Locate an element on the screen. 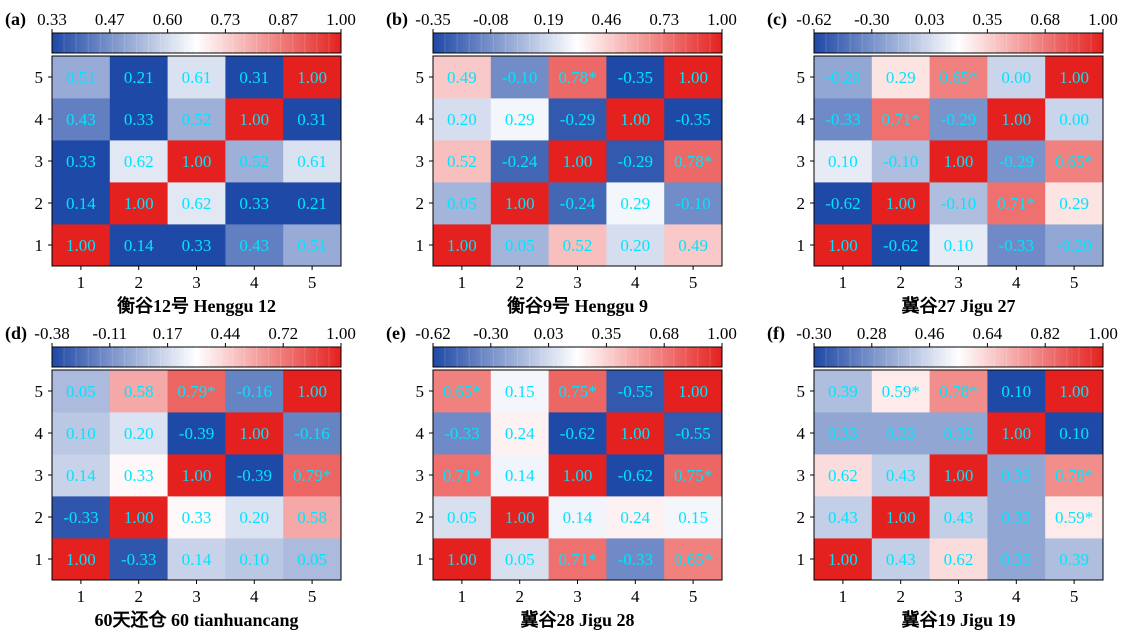 The image size is (1123, 634). cell-value-label: 0.10 is located at coordinates (959, 245).